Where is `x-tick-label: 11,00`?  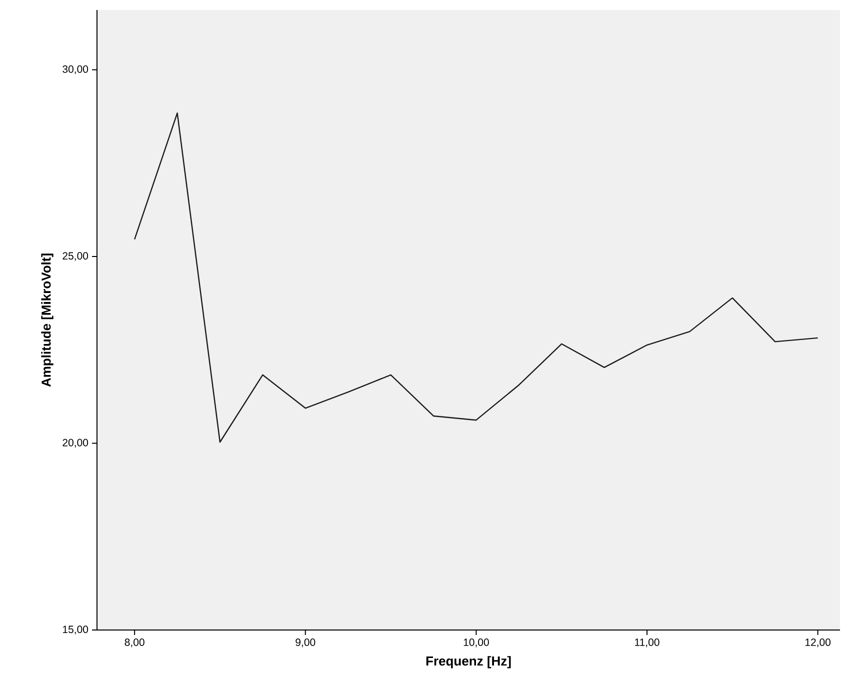
x-tick-label: 11,00 is located at coordinates (647, 643).